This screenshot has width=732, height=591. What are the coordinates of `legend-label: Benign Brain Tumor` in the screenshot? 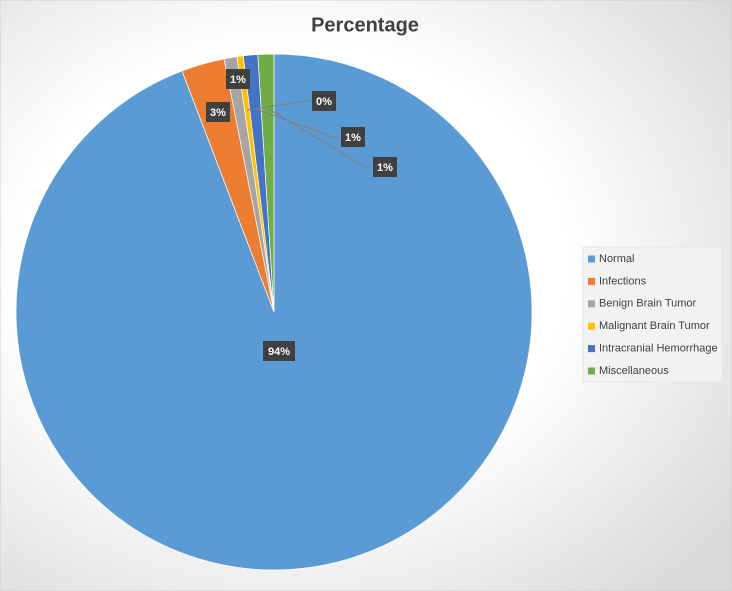 It's located at (648, 304).